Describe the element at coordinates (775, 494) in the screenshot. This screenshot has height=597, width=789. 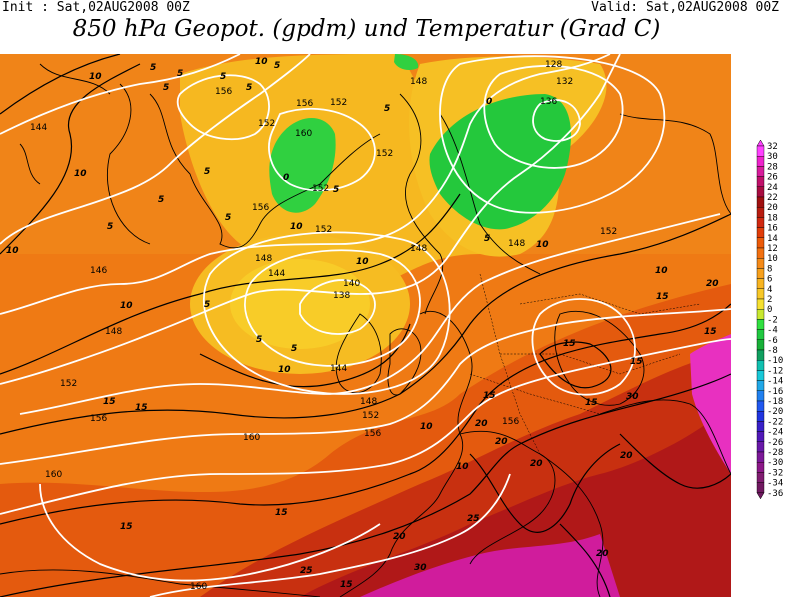
I see `legend-label: -36` at that location.